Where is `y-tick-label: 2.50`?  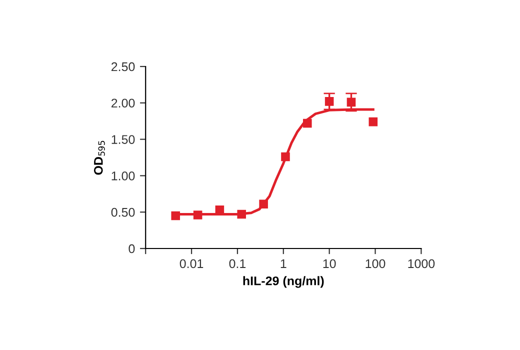
y-tick-label: 2.50 is located at coordinates (123, 67).